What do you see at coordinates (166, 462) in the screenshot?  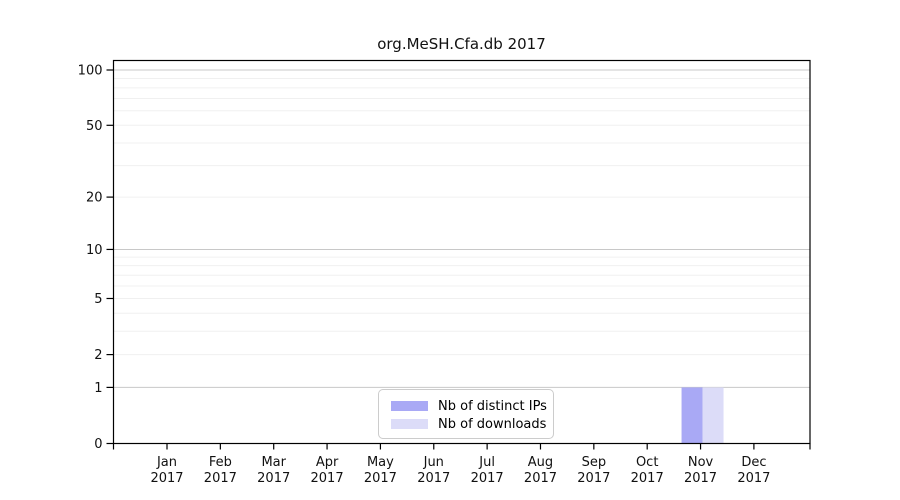 I see `x-tick-label-month: Jan` at bounding box center [166, 462].